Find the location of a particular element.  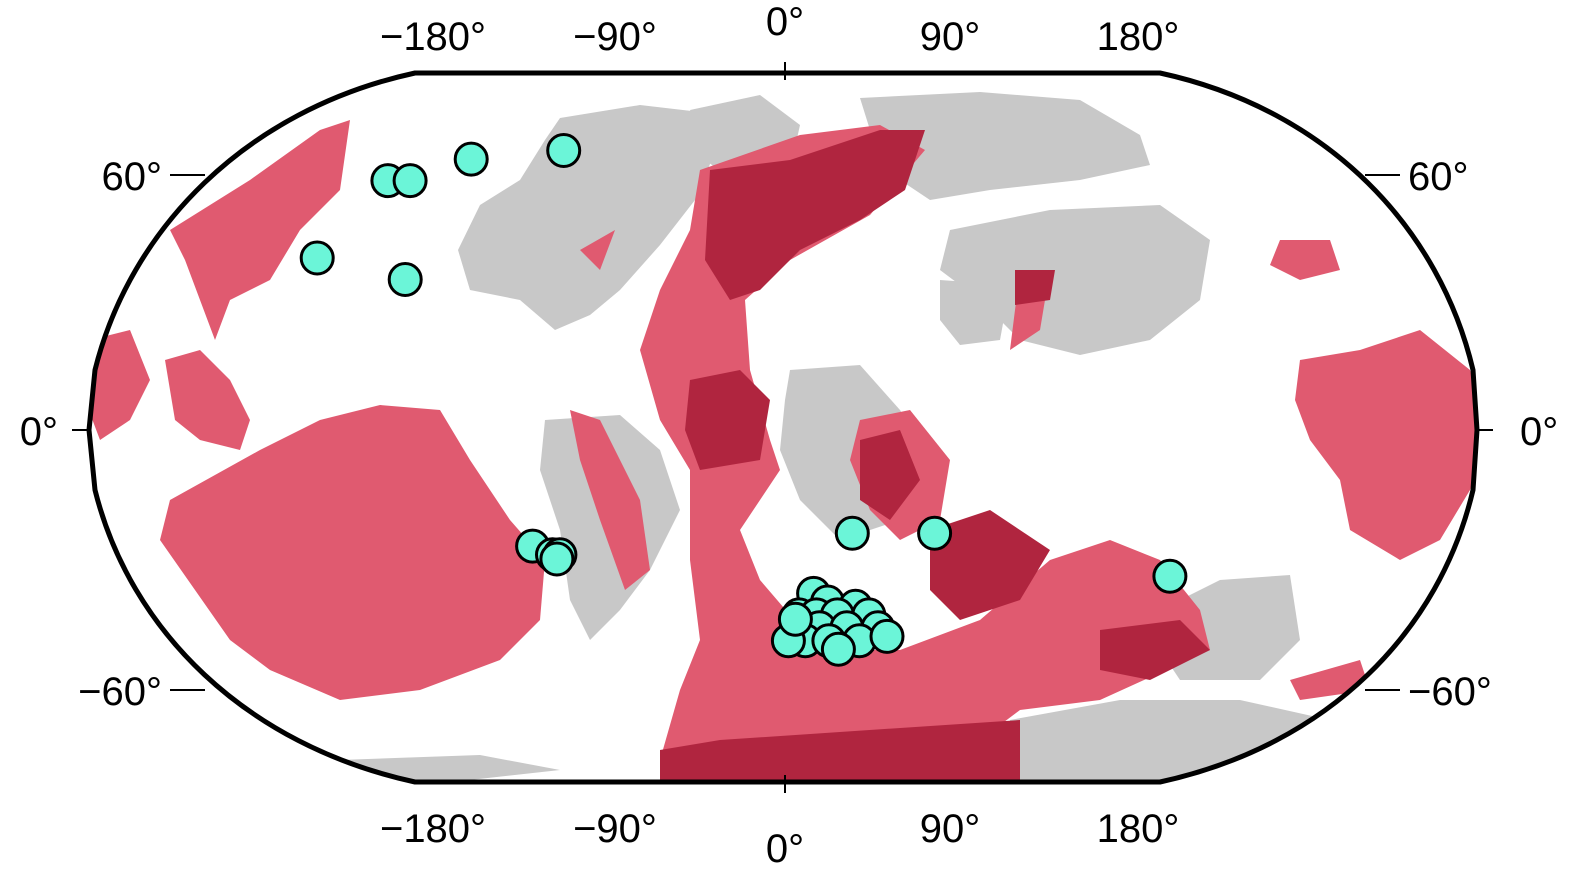

right-tick-label: 60° is located at coordinates (1438, 177).